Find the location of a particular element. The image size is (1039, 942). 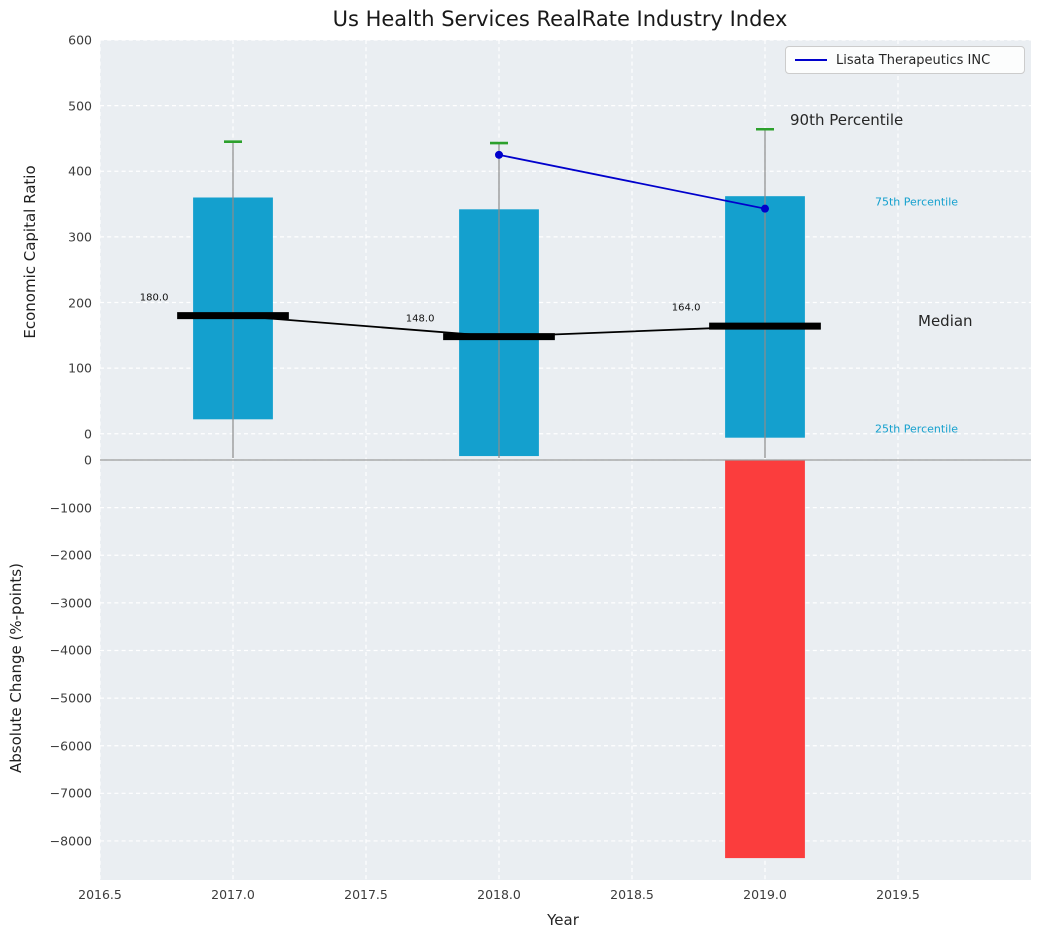

x-tick-label: 2018.0 is located at coordinates (499, 894).